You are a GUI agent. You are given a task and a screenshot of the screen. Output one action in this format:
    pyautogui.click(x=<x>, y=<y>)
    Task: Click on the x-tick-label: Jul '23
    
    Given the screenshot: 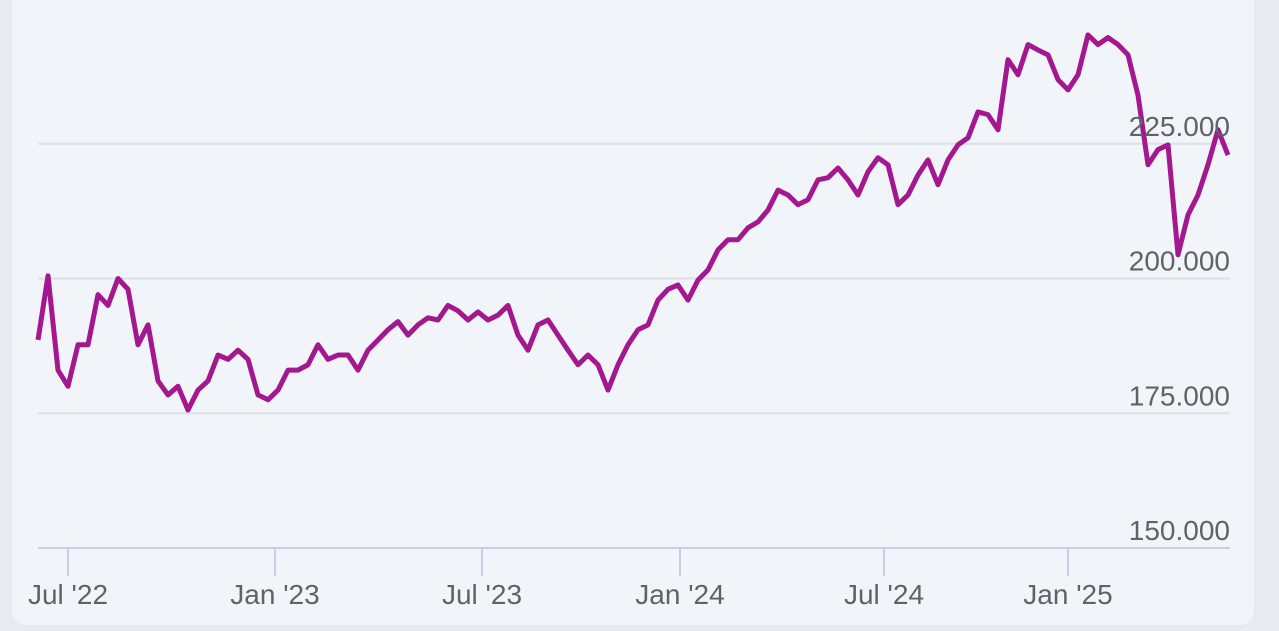 What is the action you would take?
    pyautogui.click(x=482, y=594)
    